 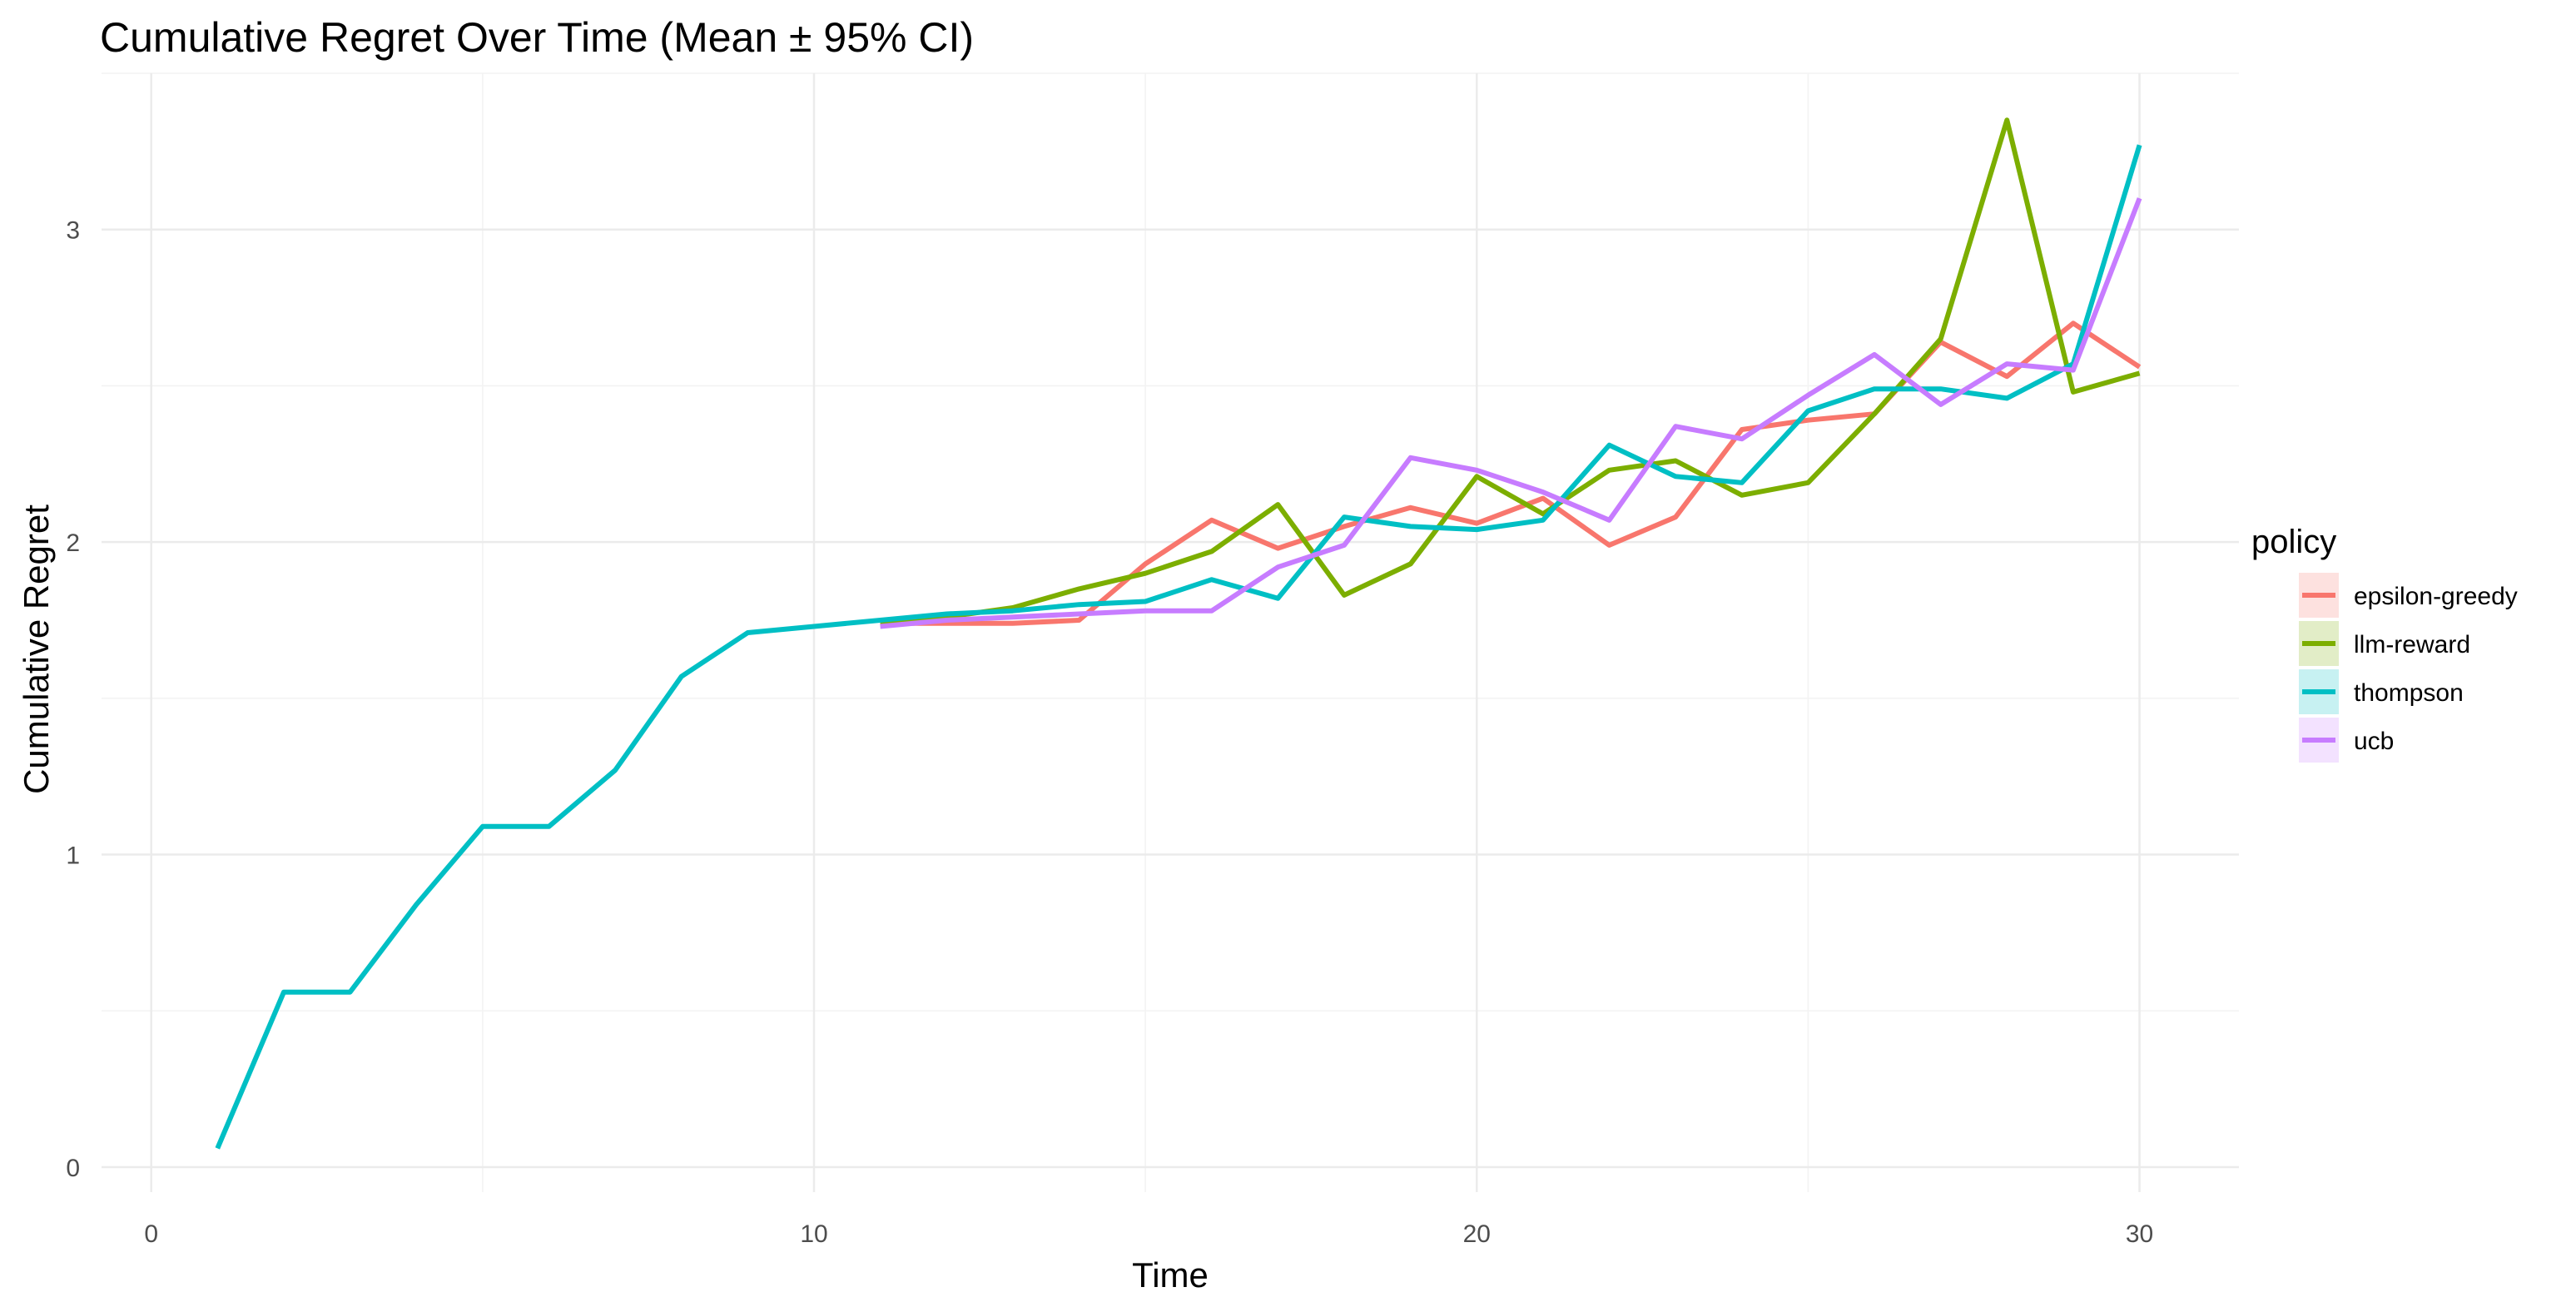 I want to click on y-tick-label: 0, so click(x=73, y=1169).